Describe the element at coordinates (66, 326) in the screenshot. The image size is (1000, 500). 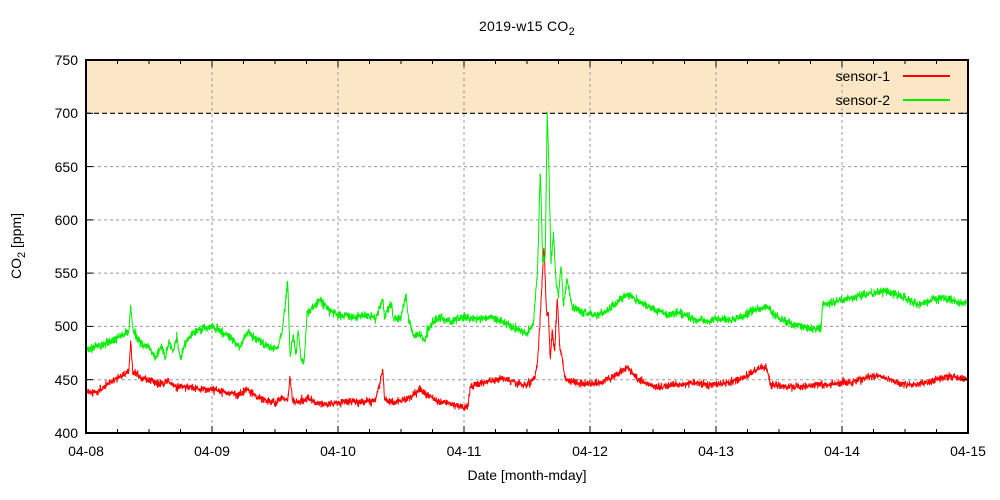
I see `y-tick-label: 500` at that location.